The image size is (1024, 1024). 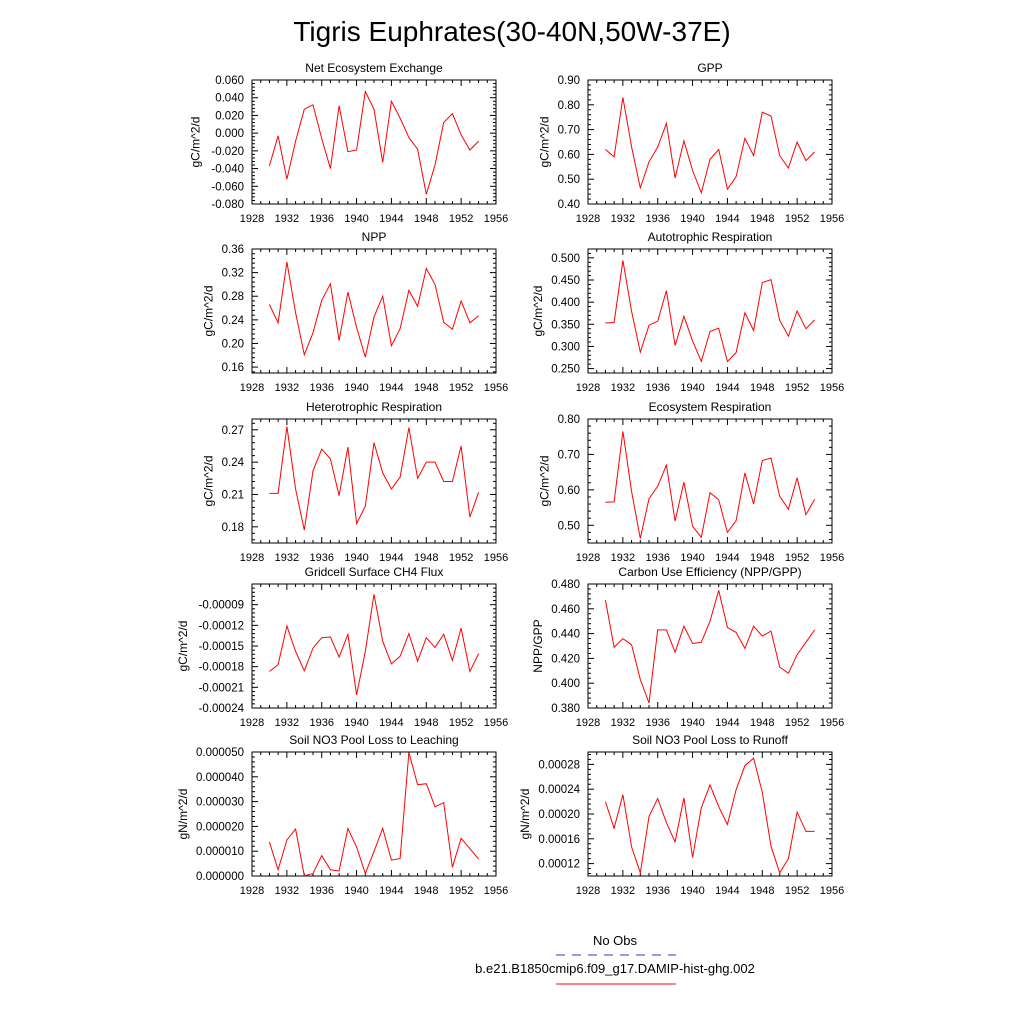 I want to click on panel-npp-ytick-label: 0.24, so click(x=233, y=321).